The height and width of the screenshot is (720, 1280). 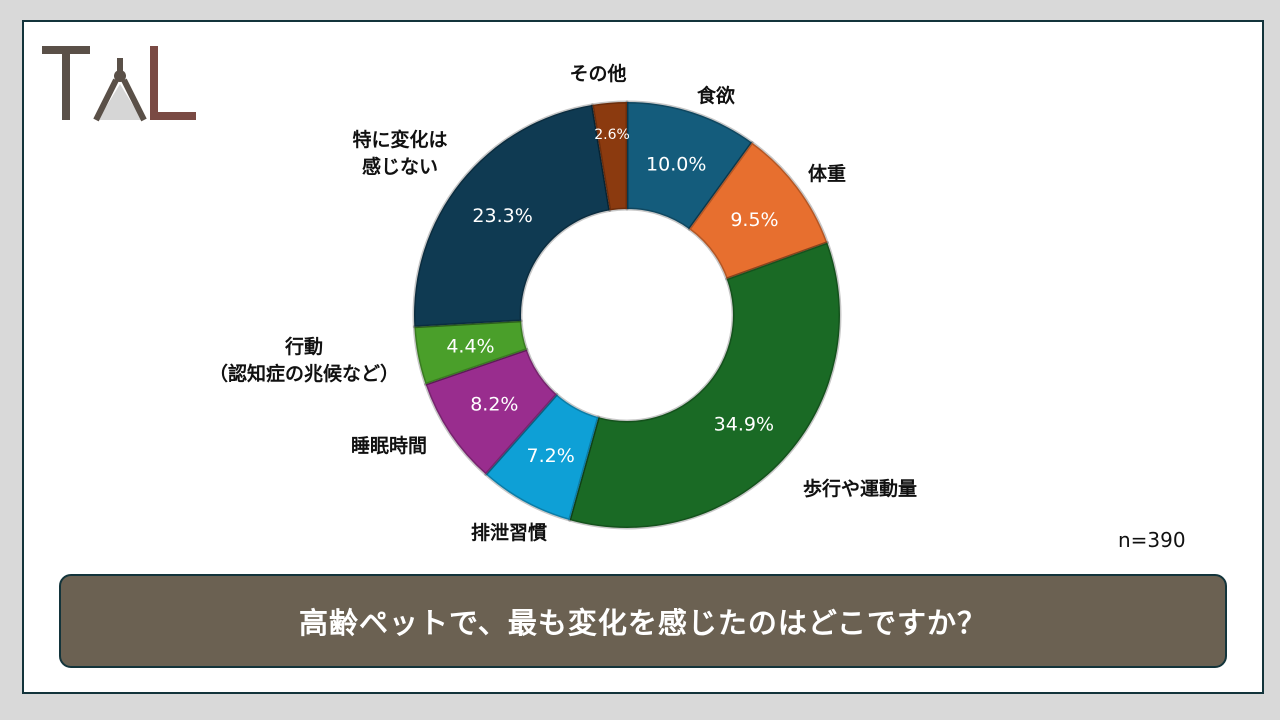 What do you see at coordinates (494, 405) in the screenshot?
I see `value-label: 8.2%` at bounding box center [494, 405].